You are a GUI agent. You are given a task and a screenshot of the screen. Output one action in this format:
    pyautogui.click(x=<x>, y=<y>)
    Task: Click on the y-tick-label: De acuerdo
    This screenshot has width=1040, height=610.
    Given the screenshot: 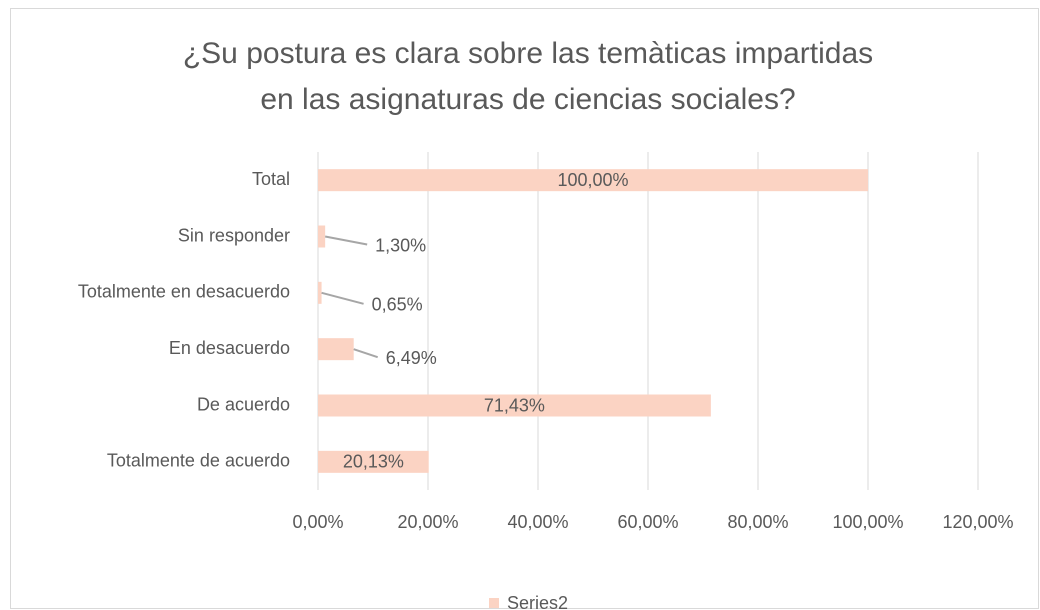 What is the action you would take?
    pyautogui.click(x=243, y=404)
    